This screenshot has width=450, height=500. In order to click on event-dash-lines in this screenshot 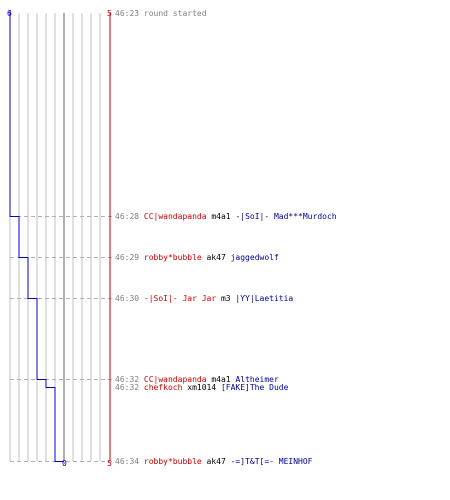, I will do `click(62, 339)`.